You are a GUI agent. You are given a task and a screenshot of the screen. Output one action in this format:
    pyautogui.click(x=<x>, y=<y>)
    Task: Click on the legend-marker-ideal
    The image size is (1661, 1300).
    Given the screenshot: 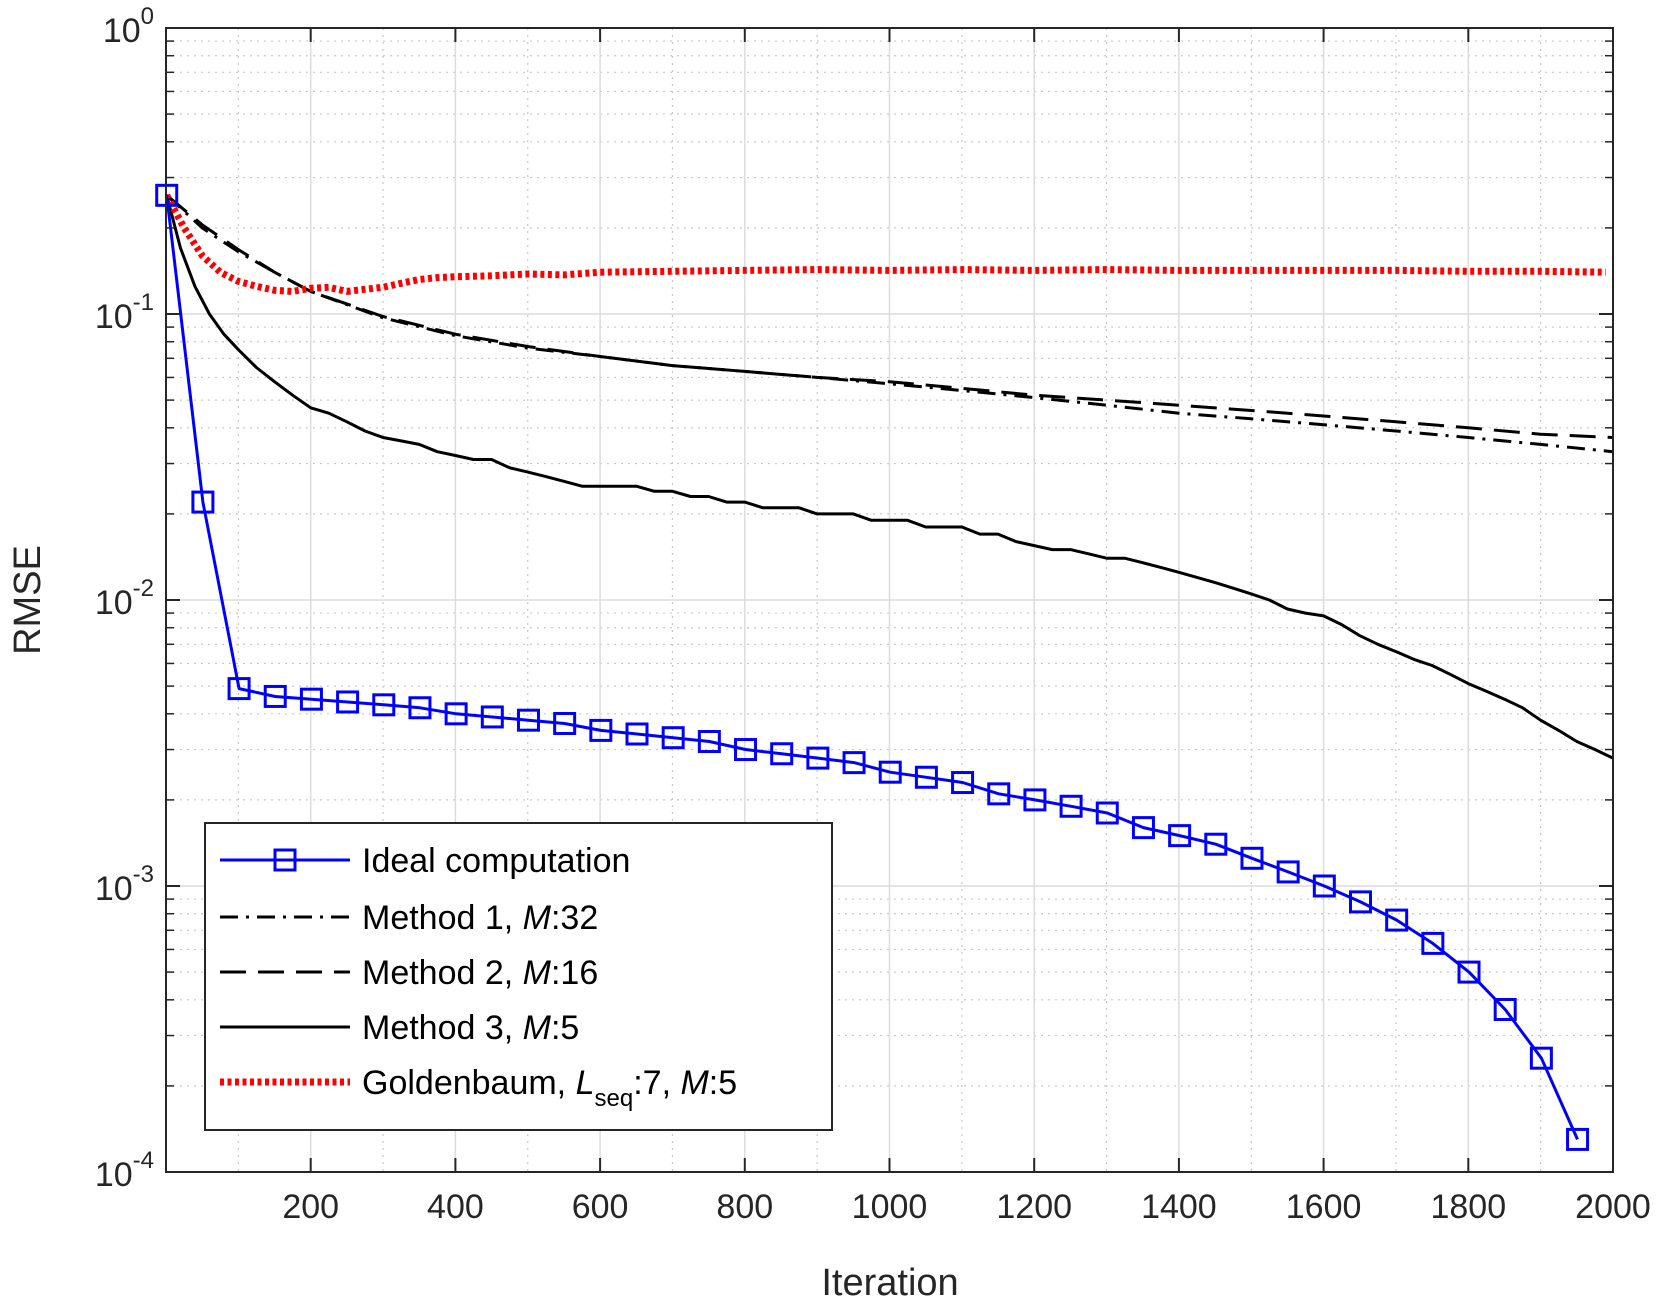 What is the action you would take?
    pyautogui.click(x=285, y=860)
    